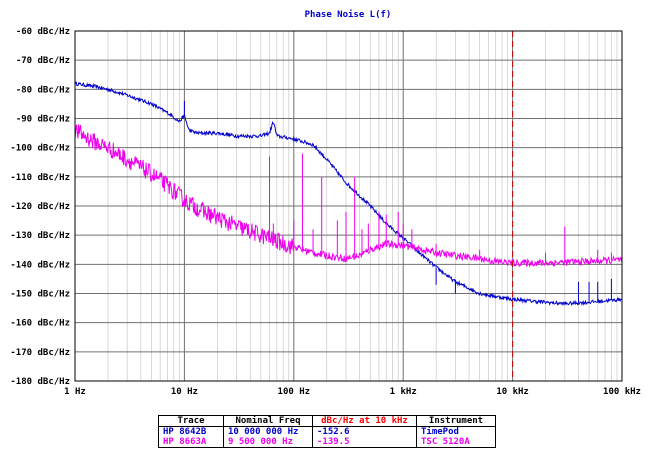  What do you see at coordinates (268, 421) in the screenshot?
I see `legend-header-freq: Nominal Freq` at bounding box center [268, 421].